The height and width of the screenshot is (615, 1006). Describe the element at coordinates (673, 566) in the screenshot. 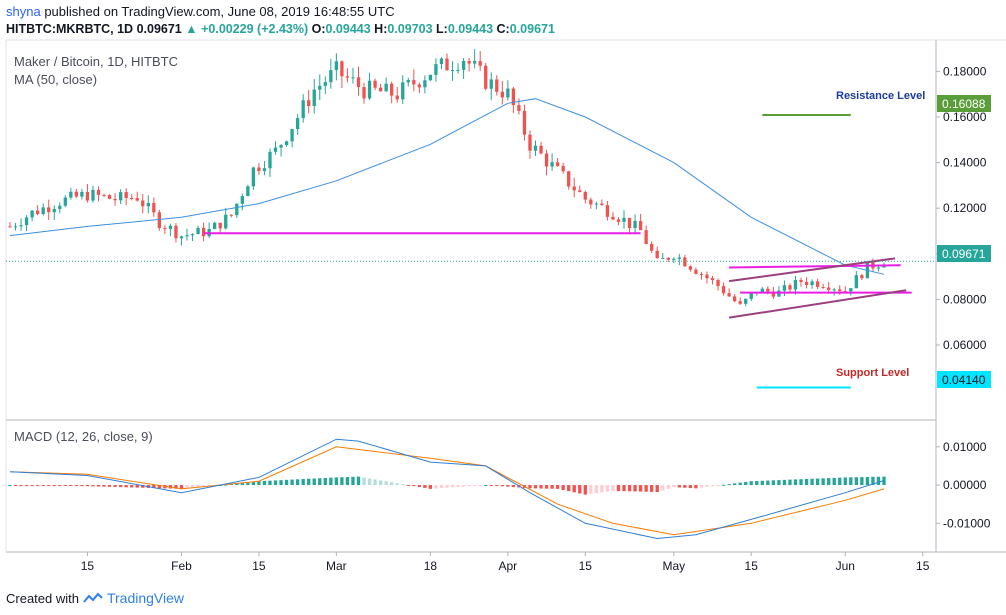

I see `time-tick-label: May` at that location.